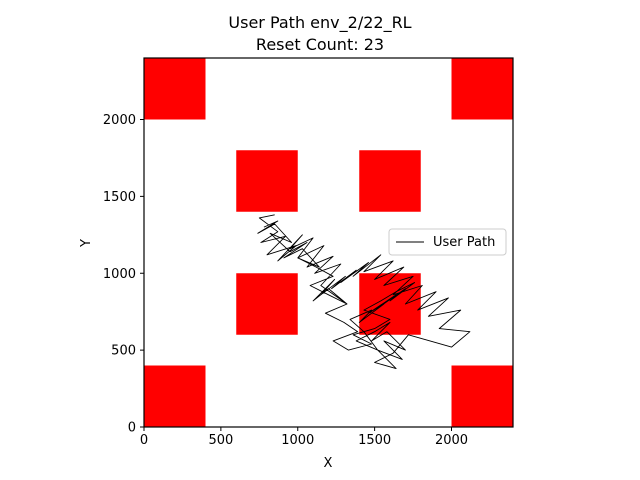 The image size is (640, 480). I want to click on y-tick-label: 1000, so click(119, 274).